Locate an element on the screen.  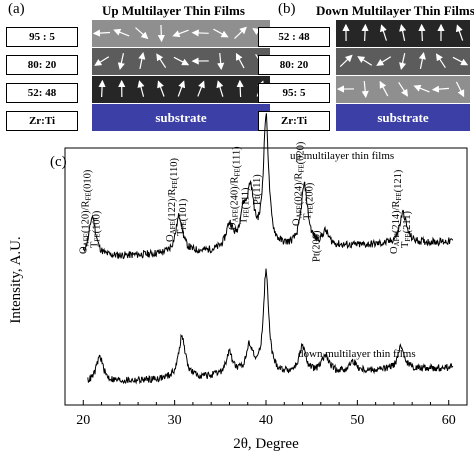
peak-annotation-line: OAFE(024)/RFE(020) is located at coordinates (298, 183).